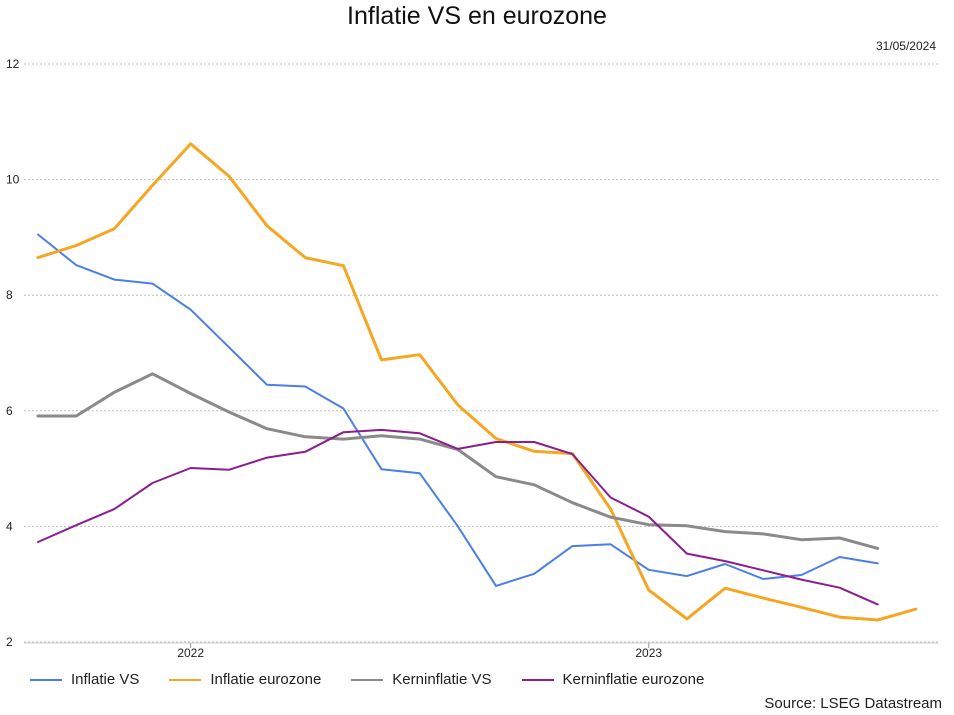 This screenshot has height=715, width=954. Describe the element at coordinates (9, 295) in the screenshot. I see `y-tick-label: 8` at that location.